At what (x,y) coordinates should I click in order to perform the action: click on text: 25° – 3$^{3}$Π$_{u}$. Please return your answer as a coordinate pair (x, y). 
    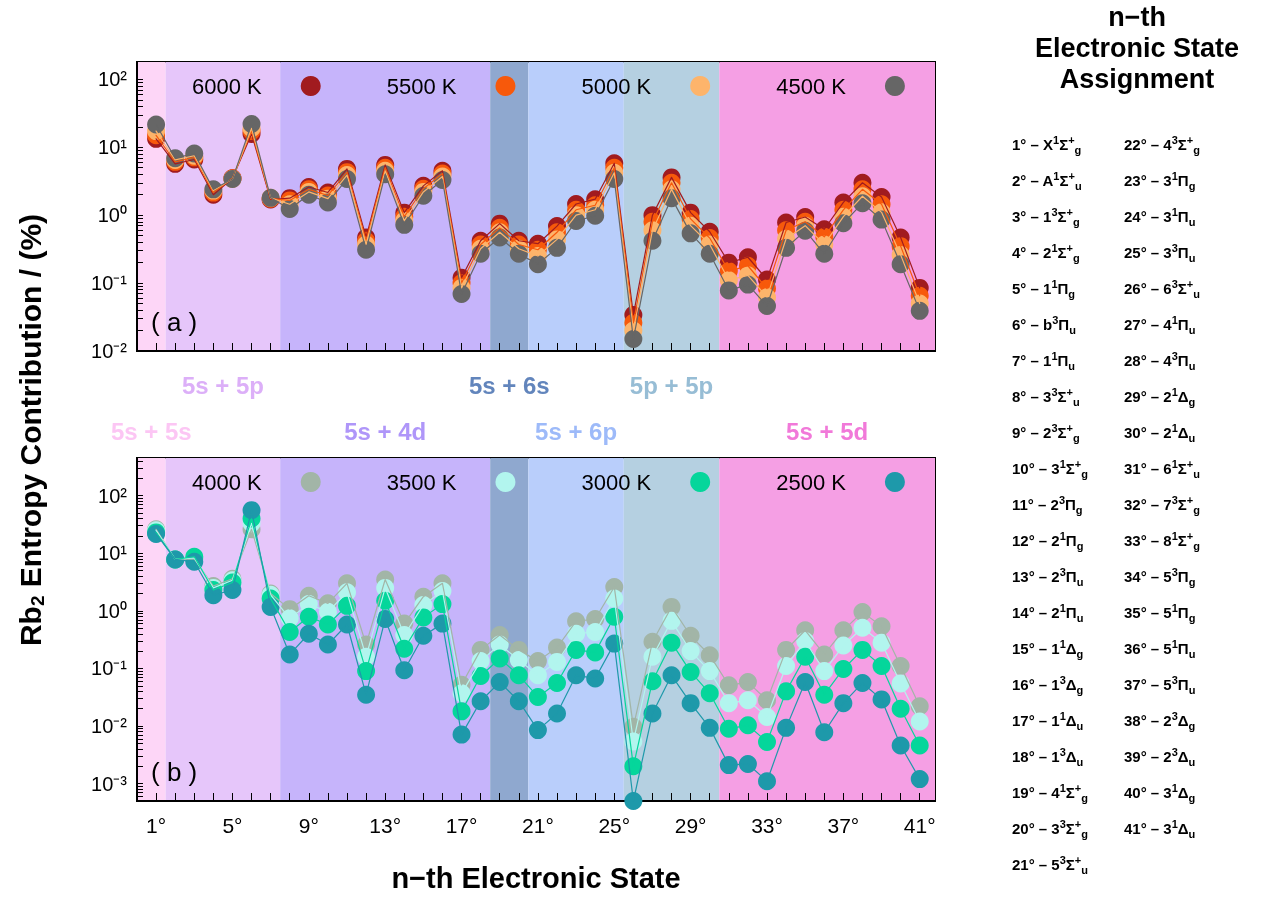
    Looking at the image, I should click on (1160, 253).